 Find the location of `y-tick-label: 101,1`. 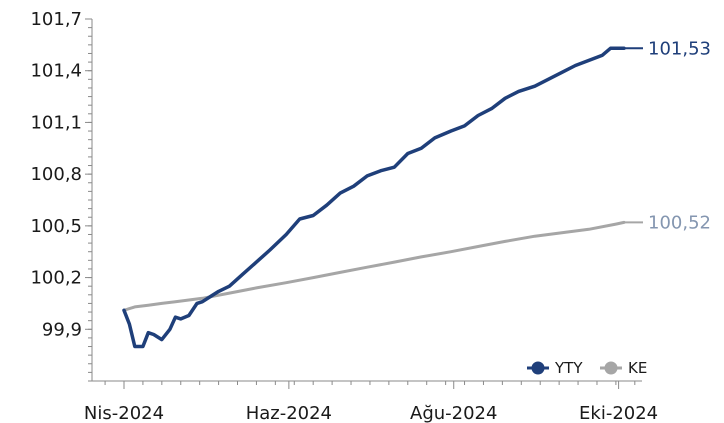

y-tick-label: 101,1 is located at coordinates (56, 122).